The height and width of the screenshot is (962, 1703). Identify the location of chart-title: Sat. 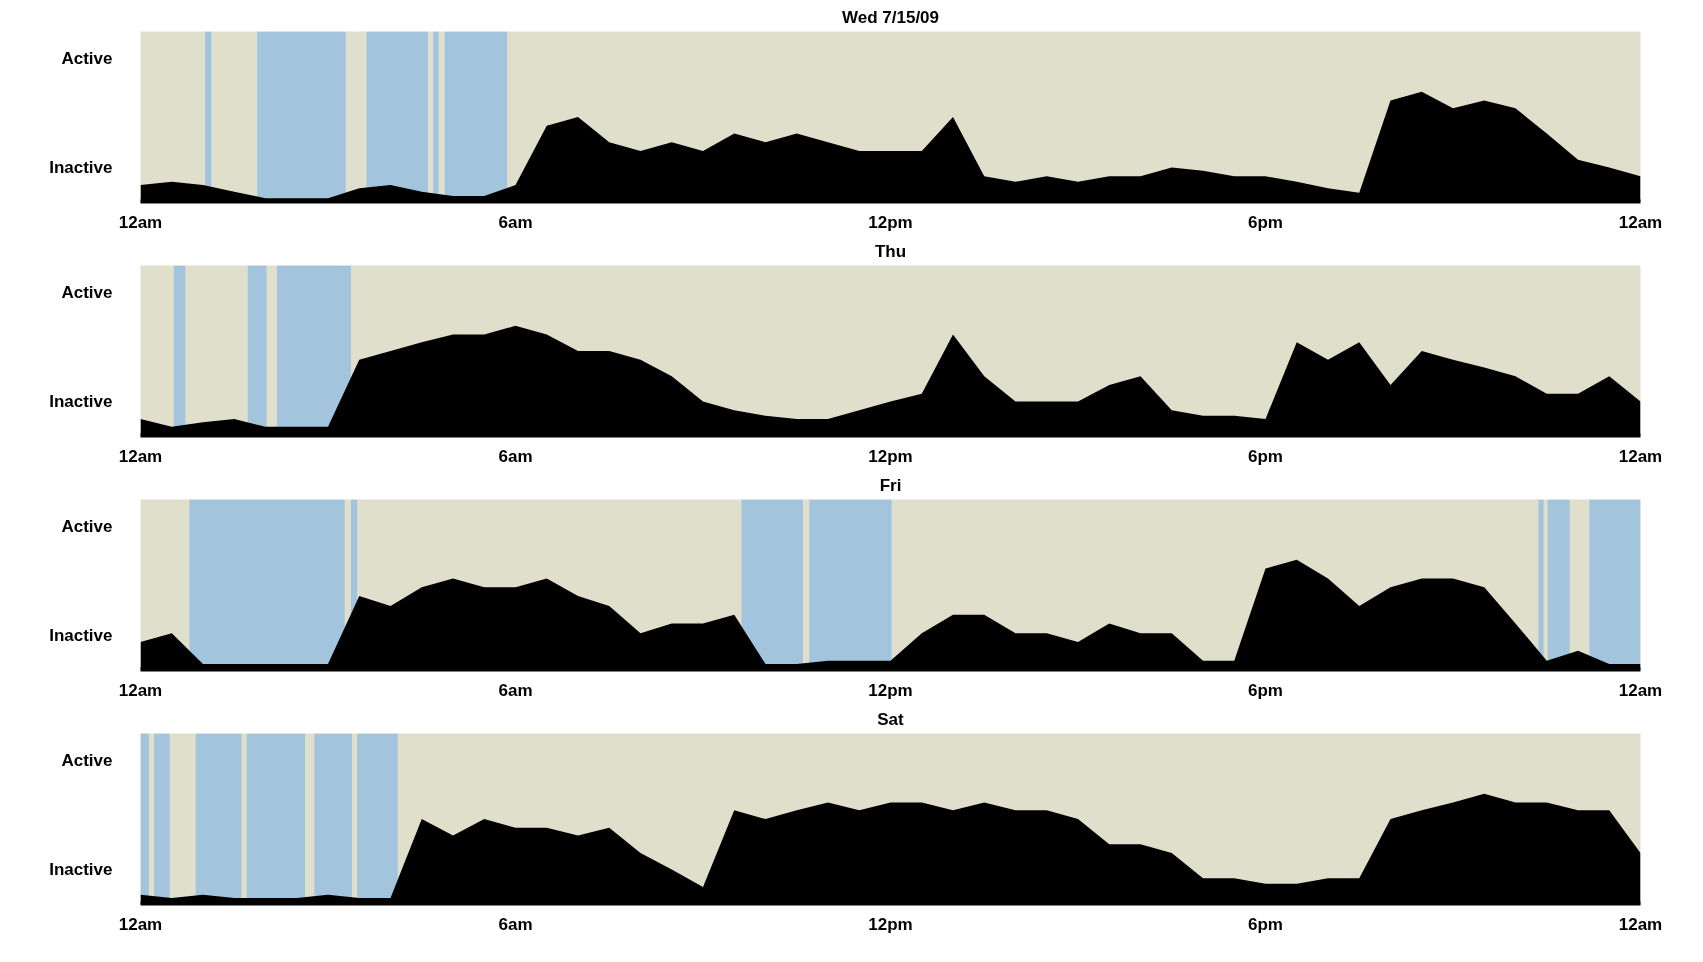
(891, 719).